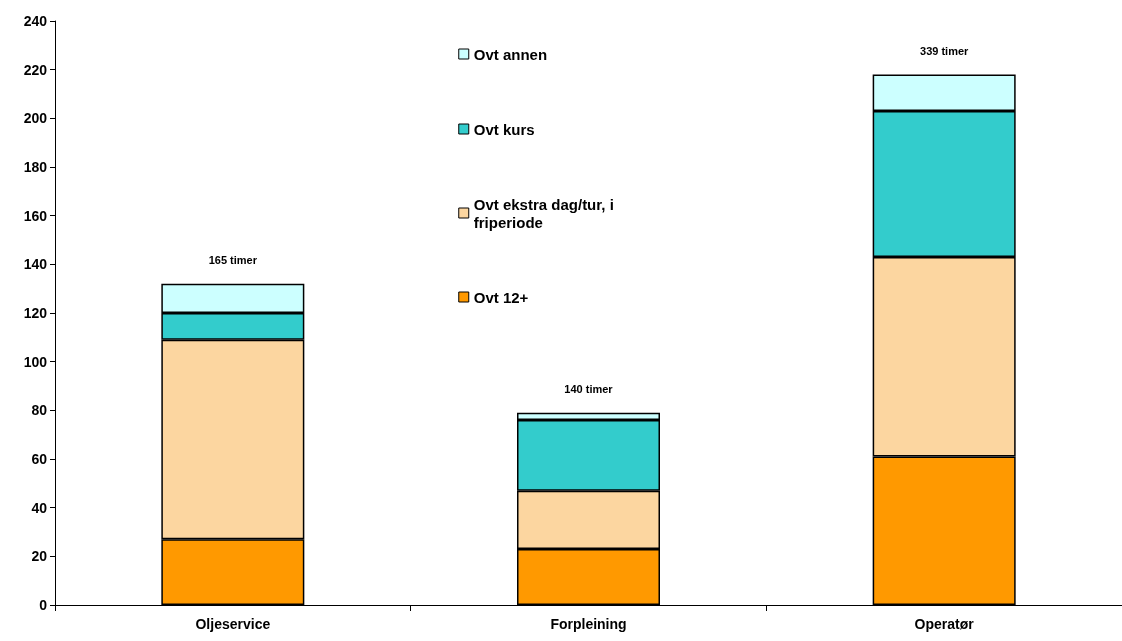 The image size is (1122, 641). What do you see at coordinates (35, 21) in the screenshot?
I see `y-tick-label: 240` at bounding box center [35, 21].